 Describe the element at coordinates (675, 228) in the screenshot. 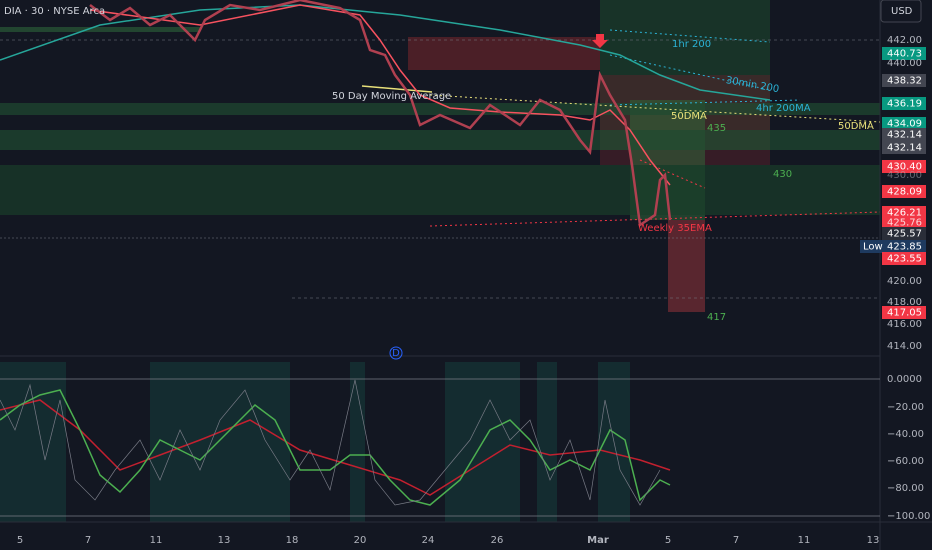

I see `label: Weekly 35EMA` at that location.